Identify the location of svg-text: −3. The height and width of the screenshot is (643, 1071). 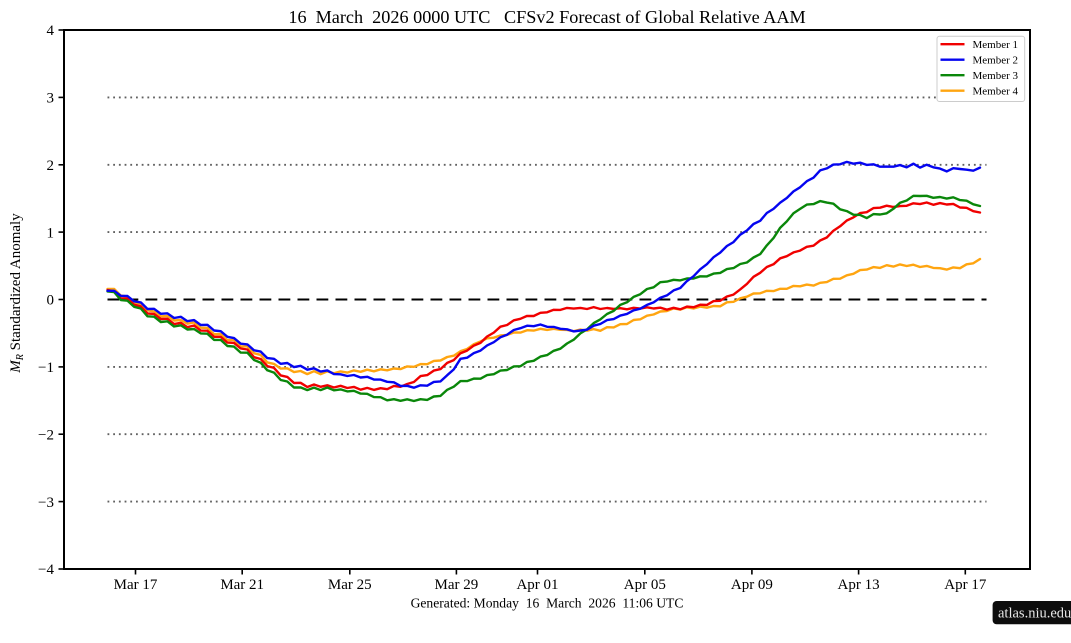
(46, 503).